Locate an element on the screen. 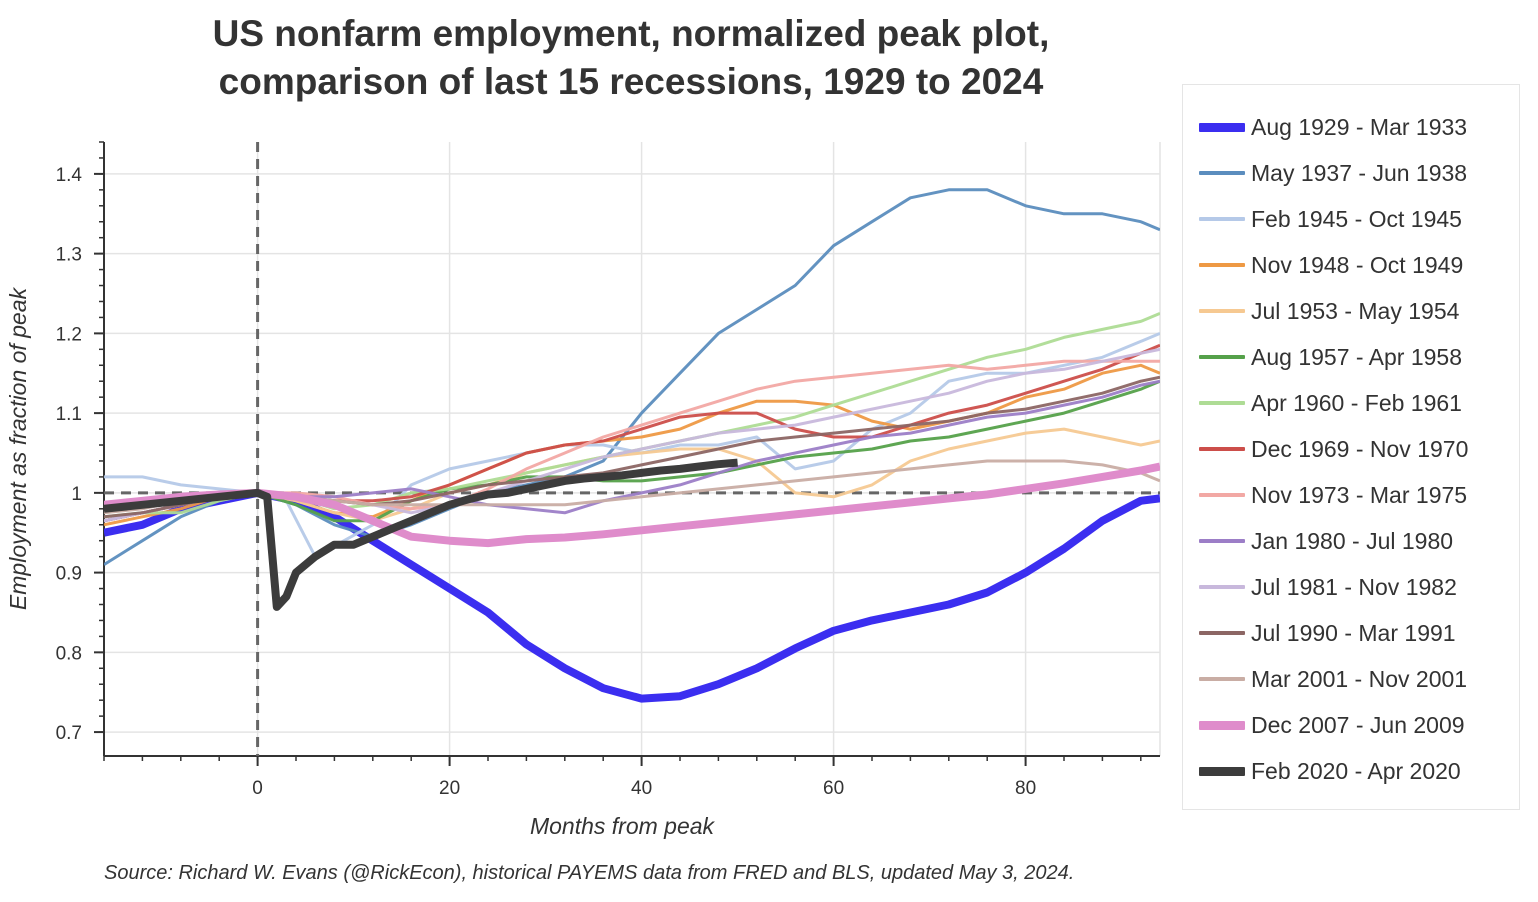 This screenshot has width=1538, height=902. x-tick-label: 0 is located at coordinates (257, 788).